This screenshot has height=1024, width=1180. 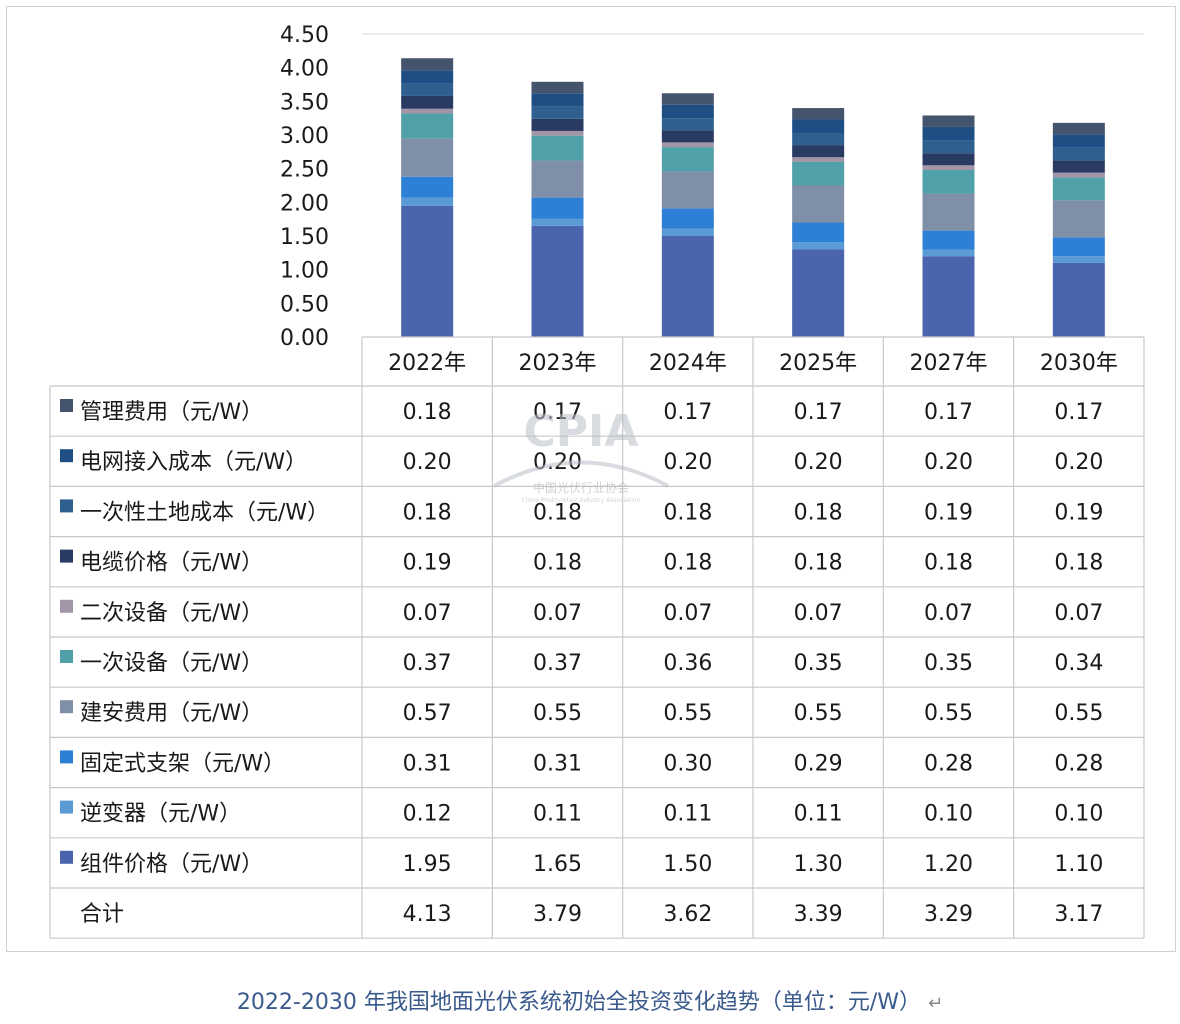 I want to click on table-cell-value: 0.10, so click(x=1078, y=814).